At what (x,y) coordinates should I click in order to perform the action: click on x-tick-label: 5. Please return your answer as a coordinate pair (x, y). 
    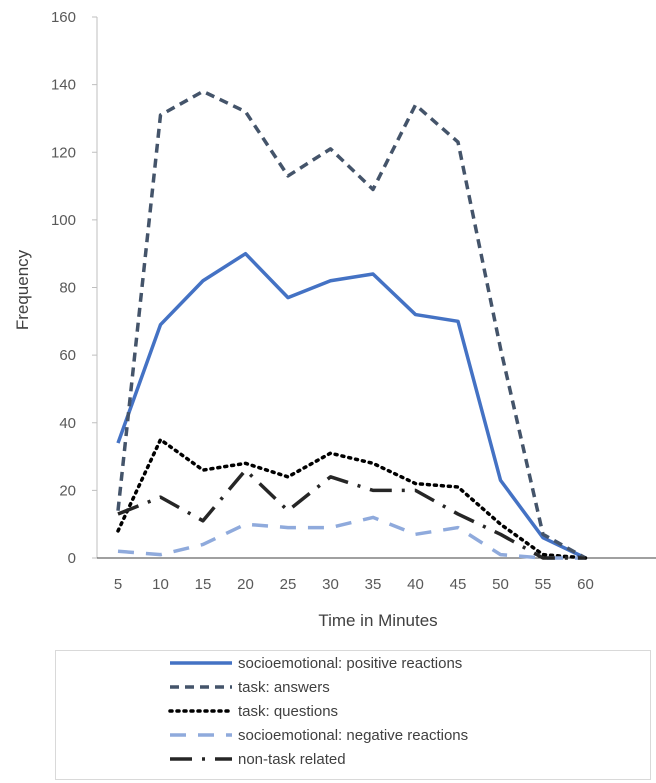
    Looking at the image, I should click on (118, 584).